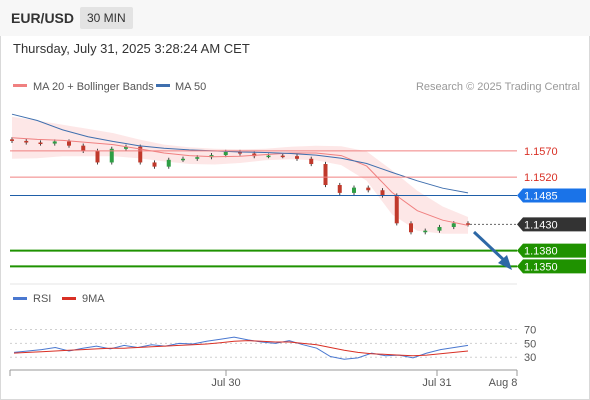 This screenshot has width=590, height=400. Describe the element at coordinates (69, 298) in the screenshot. I see `rsi-ma-legend-swatch` at that location.